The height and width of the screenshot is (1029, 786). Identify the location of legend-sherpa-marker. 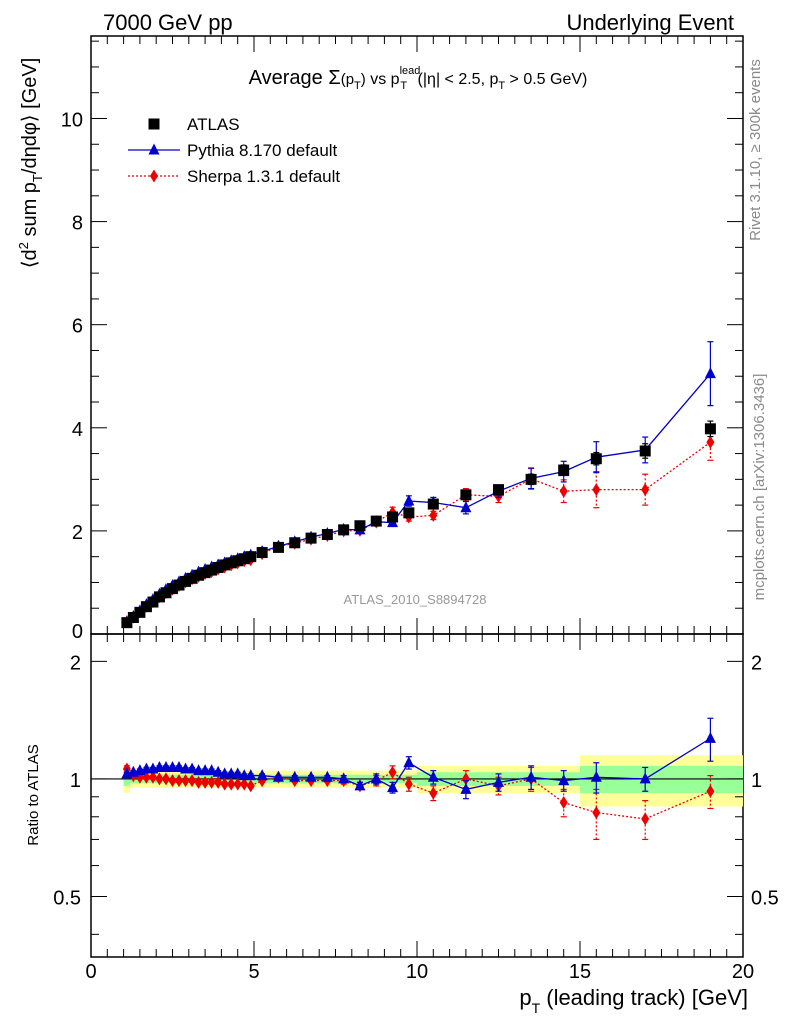
(154, 176).